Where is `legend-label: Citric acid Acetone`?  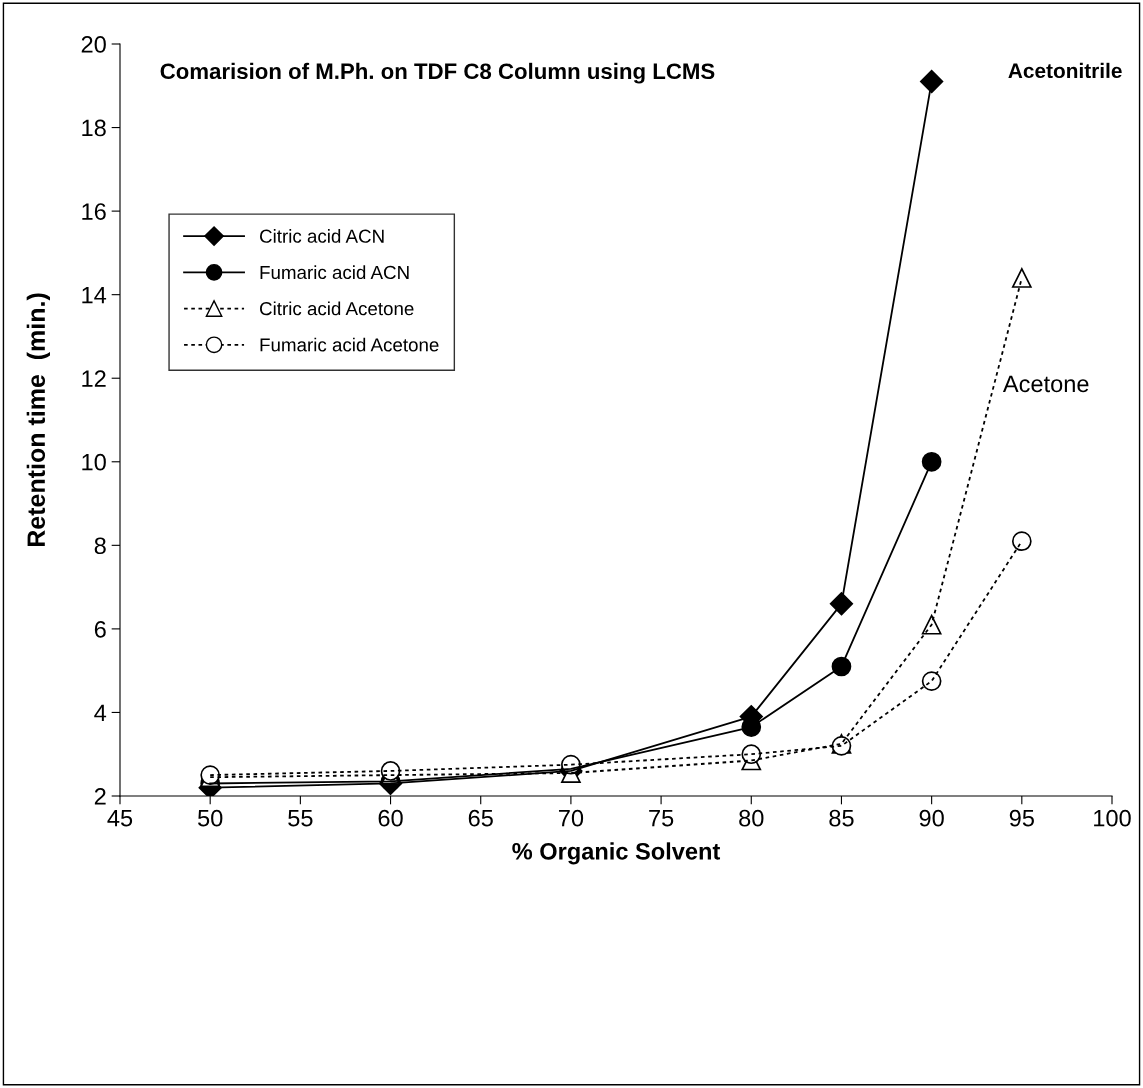 legend-label: Citric acid Acetone is located at coordinates (337, 308).